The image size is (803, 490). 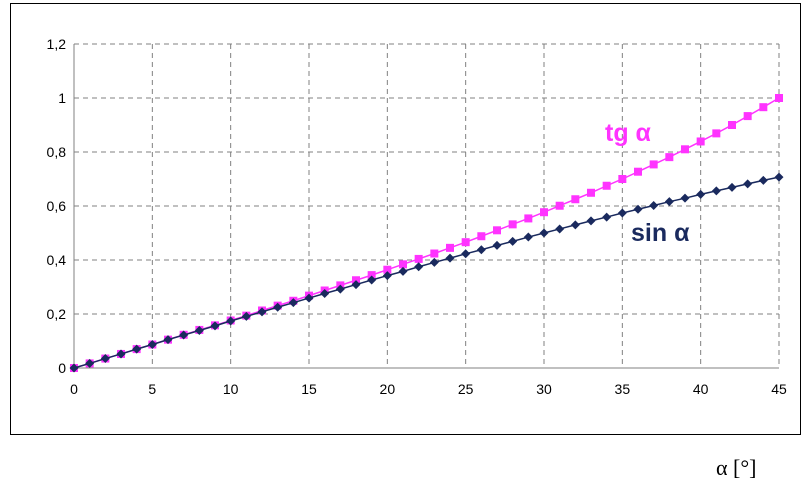 What do you see at coordinates (57, 314) in the screenshot?
I see `y-tick-label: 0,2` at bounding box center [57, 314].